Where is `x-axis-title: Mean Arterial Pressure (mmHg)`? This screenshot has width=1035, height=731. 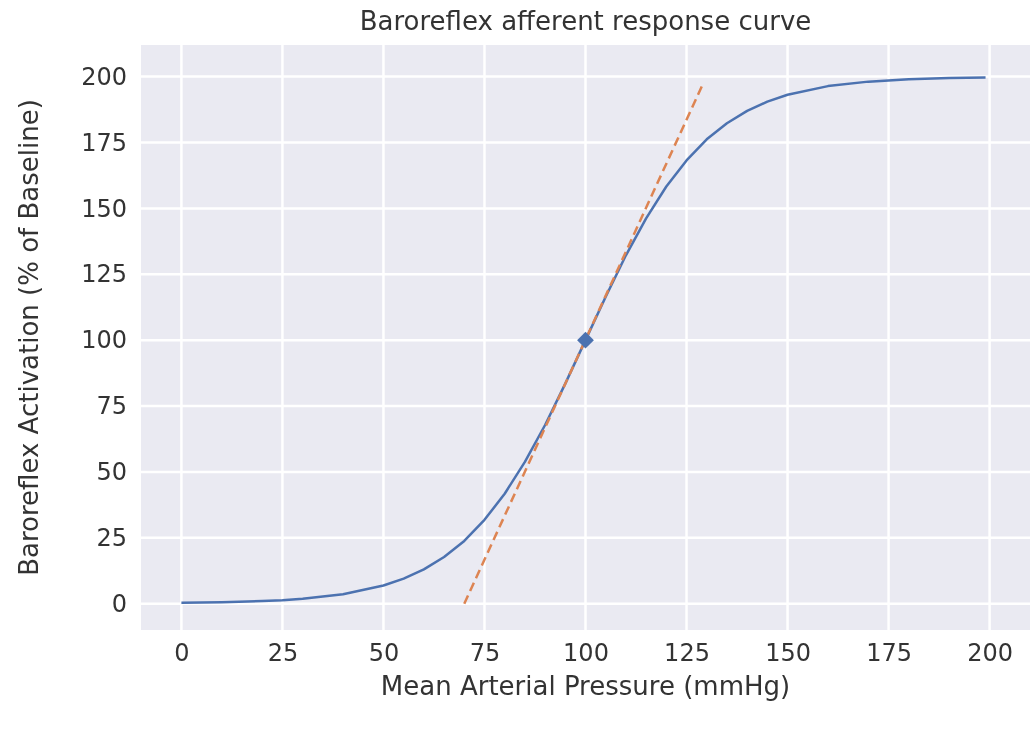 x-axis-title: Mean Arterial Pressure (mmHg) is located at coordinates (585, 686).